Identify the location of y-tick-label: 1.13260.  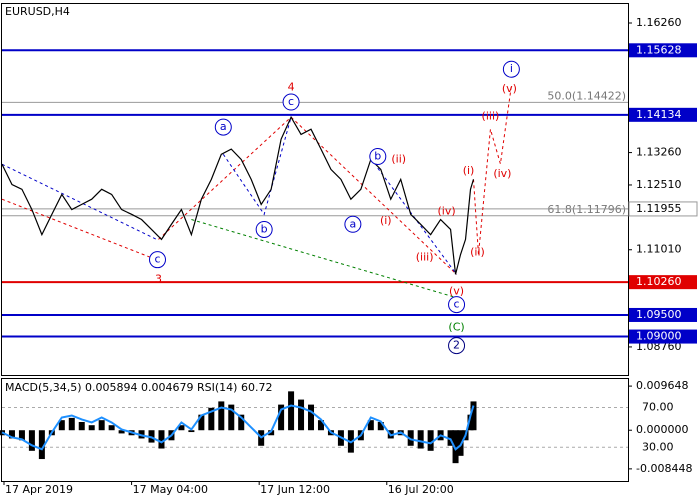
(659, 152).